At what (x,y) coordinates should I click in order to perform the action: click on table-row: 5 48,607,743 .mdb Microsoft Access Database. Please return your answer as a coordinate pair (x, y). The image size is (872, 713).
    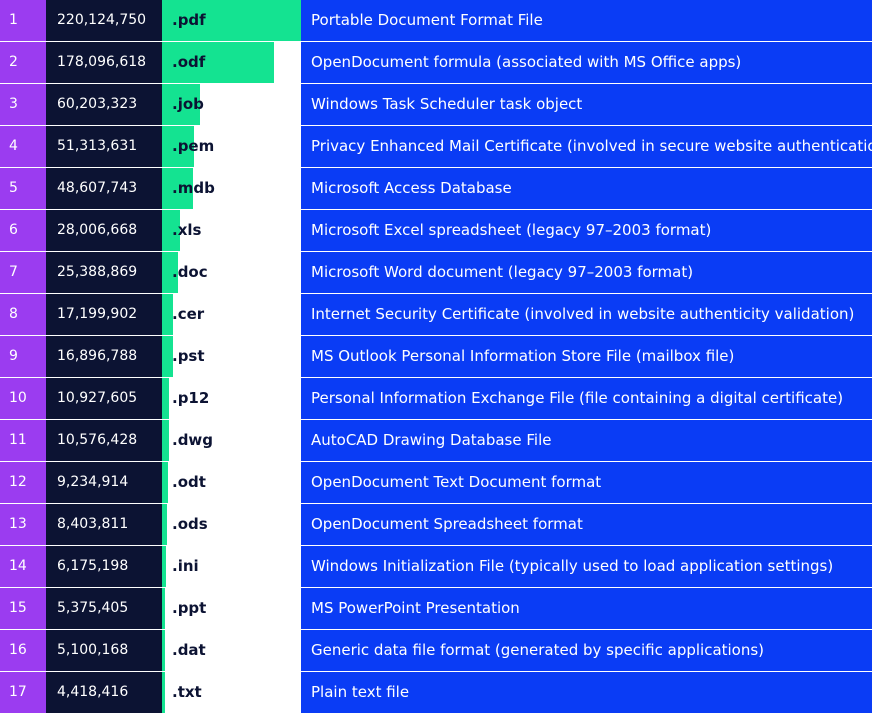
    Looking at the image, I should click on (436, 188).